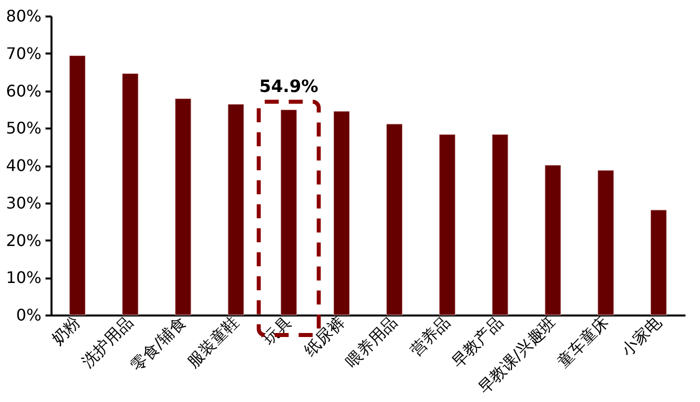  I want to click on y-tick-label: 10%, so click(24, 278).